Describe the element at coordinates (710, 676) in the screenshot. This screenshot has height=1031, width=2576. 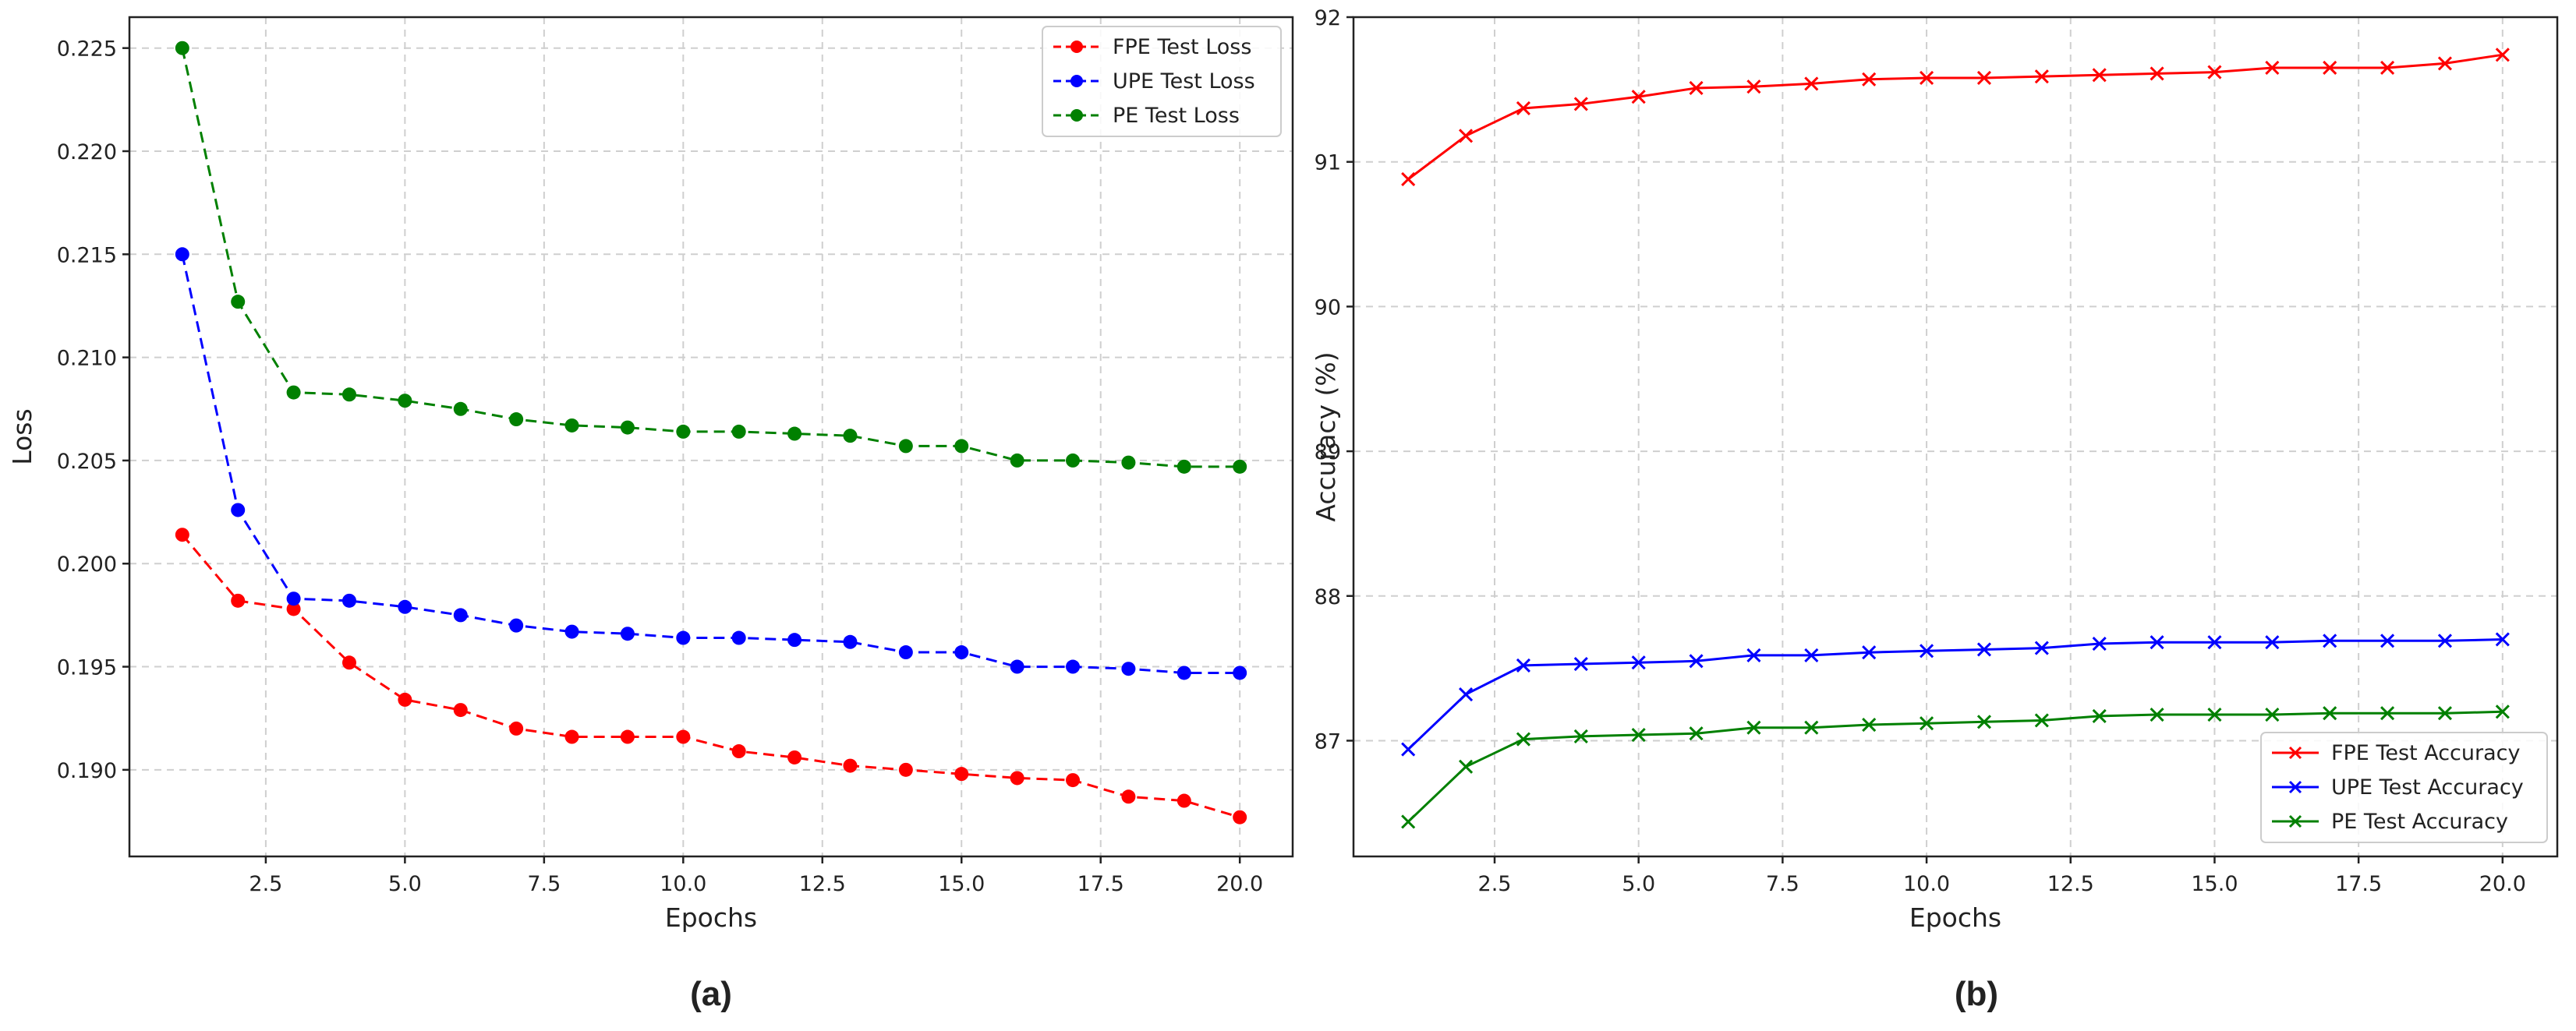
I see `fpe-test-loss-line` at that location.